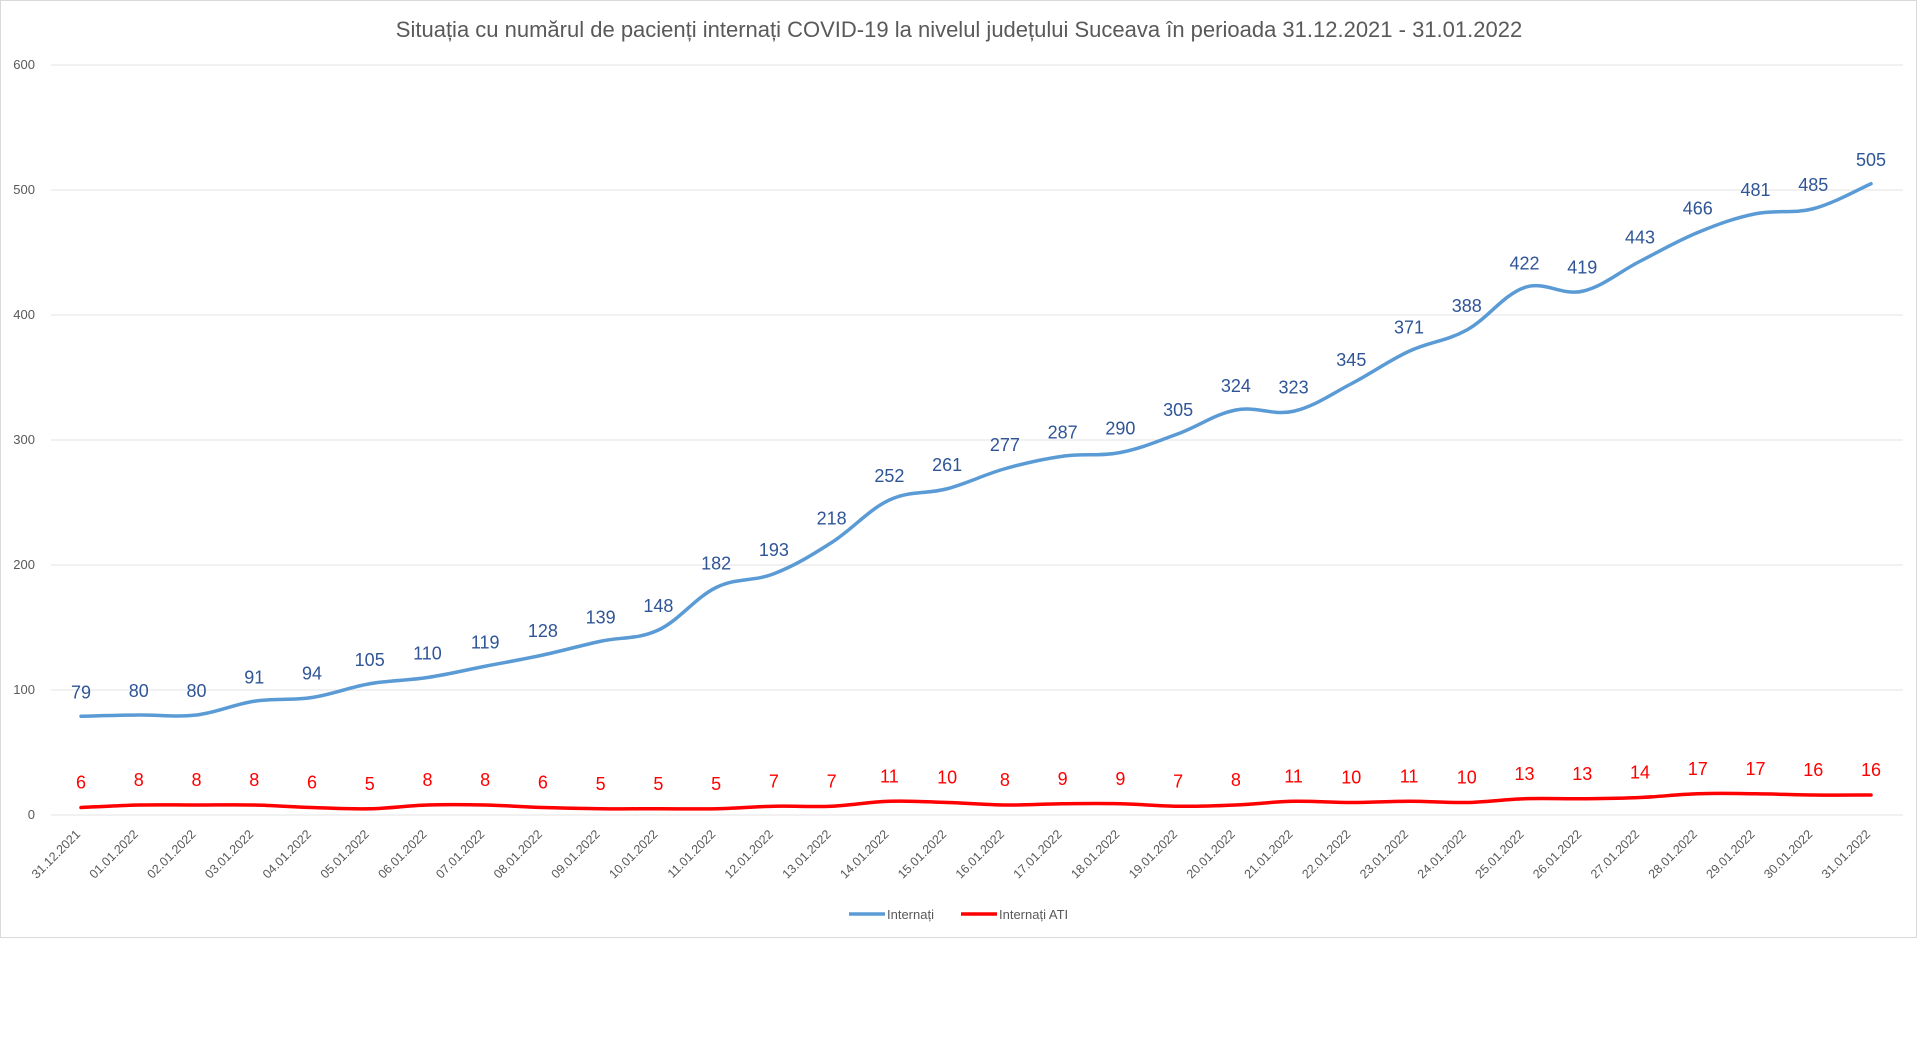 The width and height of the screenshot is (1920, 1048). Describe the element at coordinates (1755, 190) in the screenshot. I see `data-label-internati: 481` at that location.